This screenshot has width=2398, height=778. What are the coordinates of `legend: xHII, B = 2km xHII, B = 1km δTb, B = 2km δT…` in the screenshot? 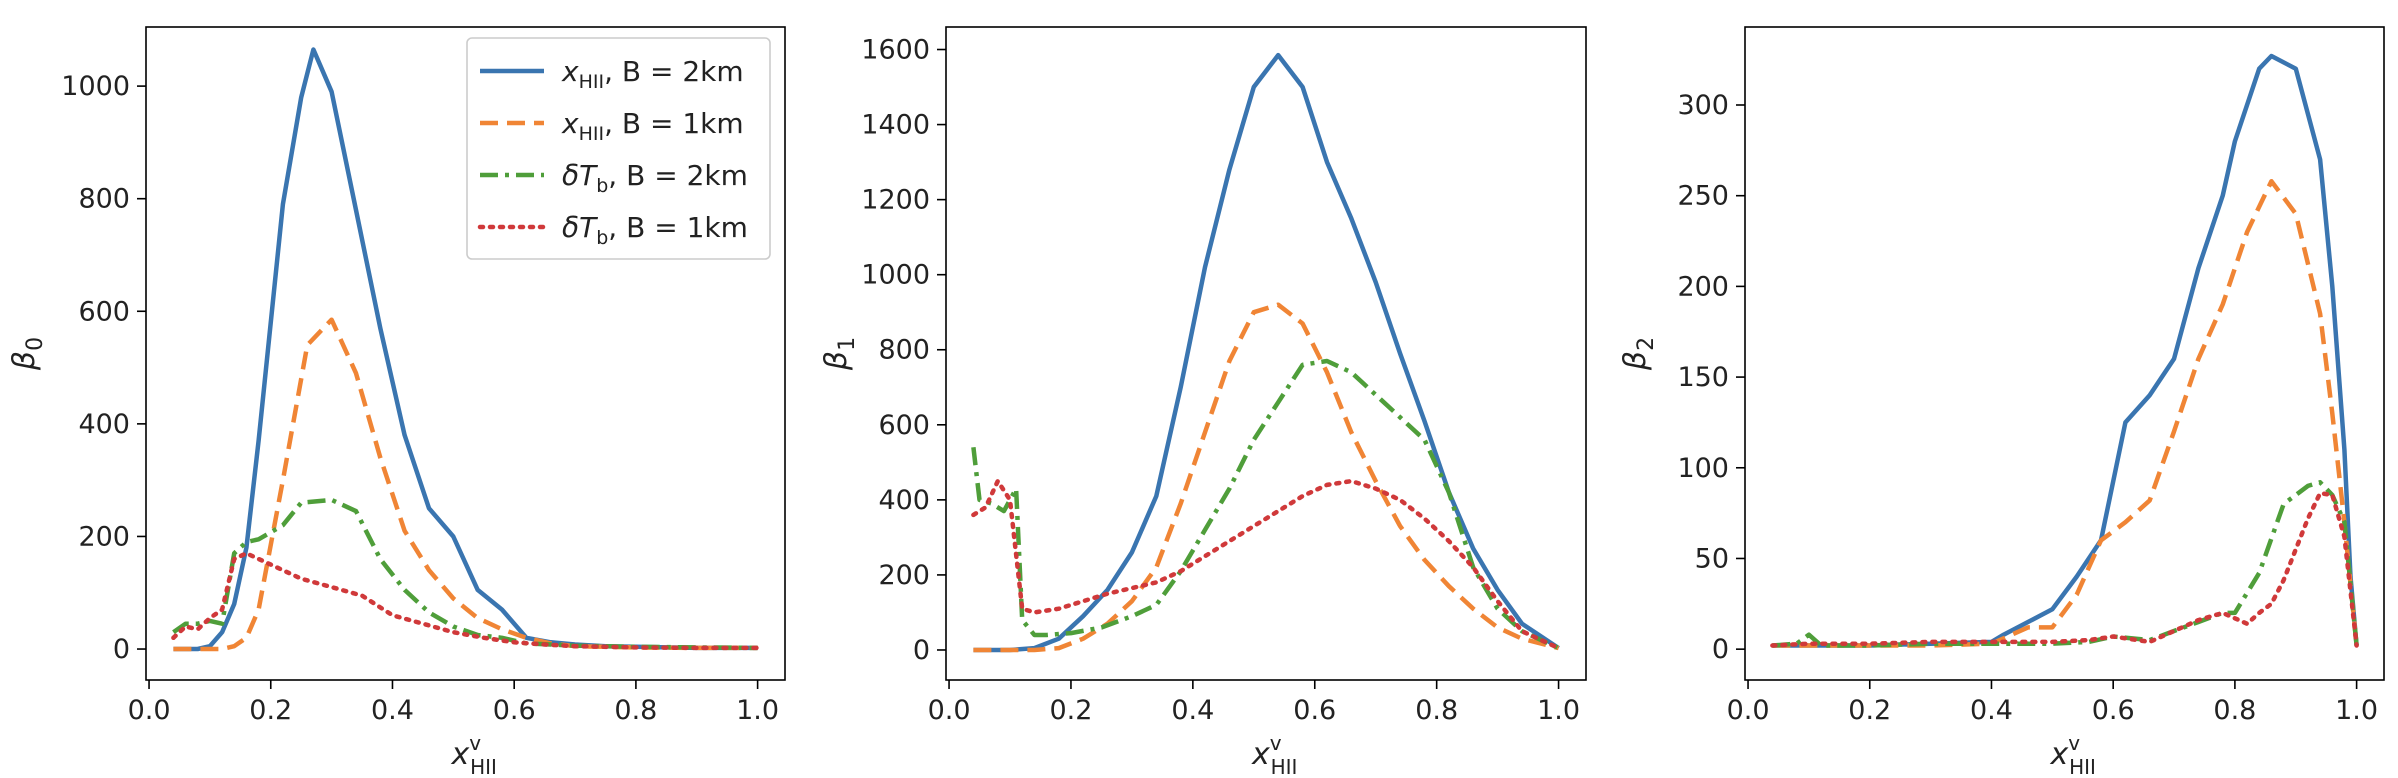 It's located at (618, 148).